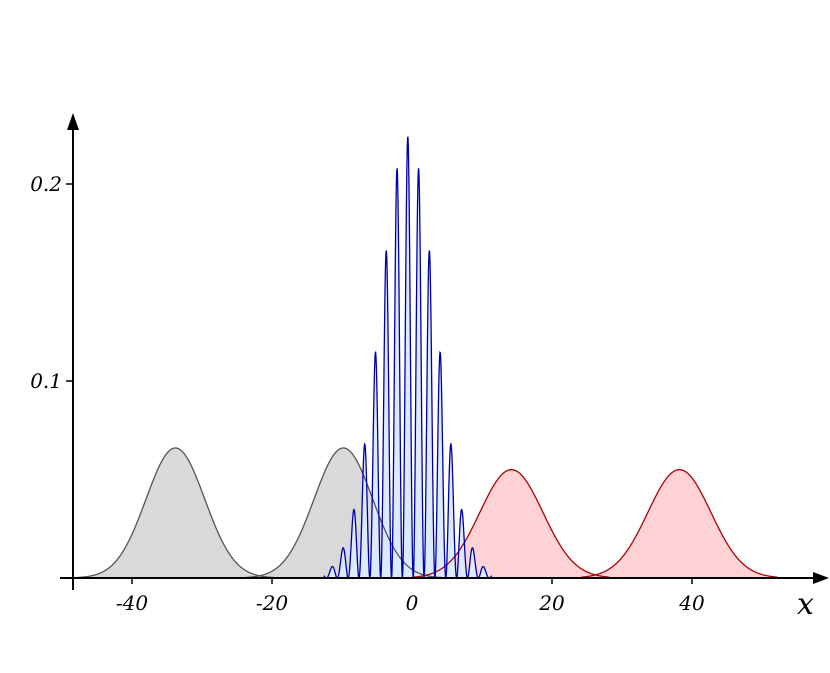 This screenshot has width=830, height=673. What do you see at coordinates (272, 603) in the screenshot?
I see `x-tick-label-1: -20` at bounding box center [272, 603].